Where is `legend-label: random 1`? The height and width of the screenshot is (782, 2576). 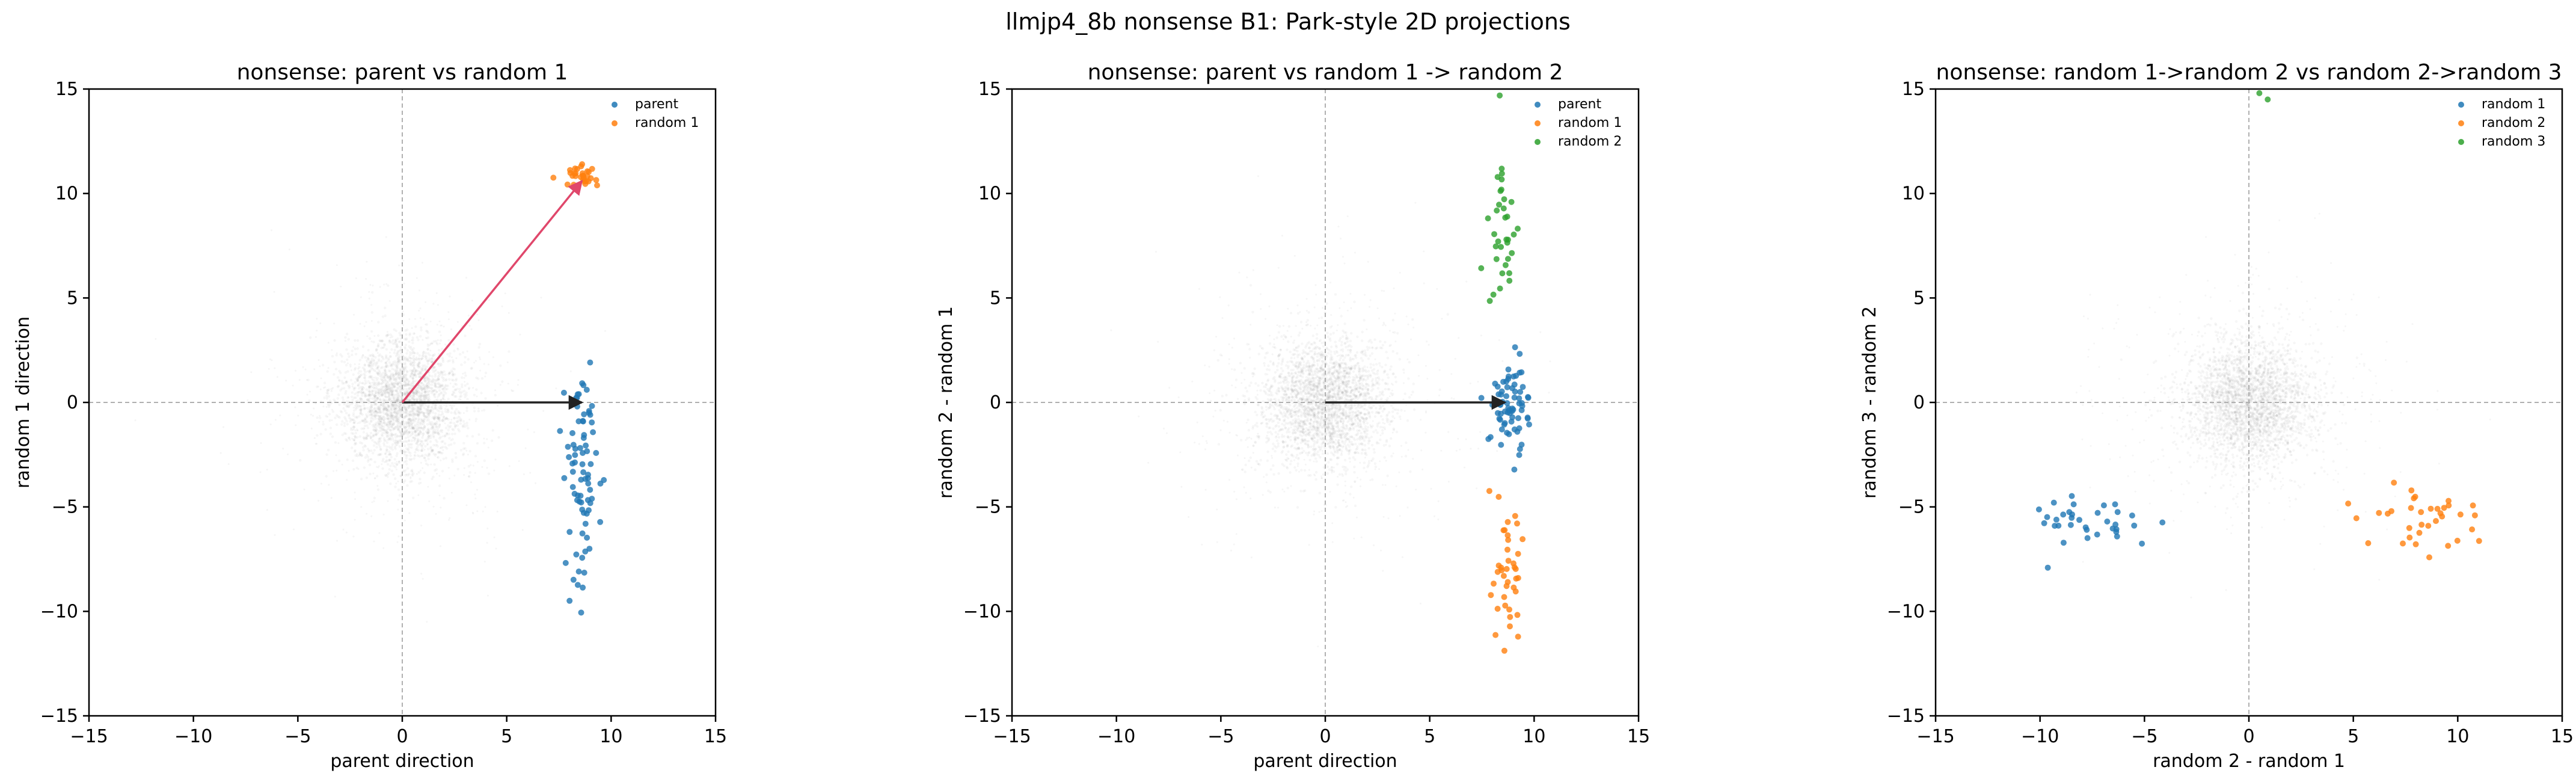 legend-label: random 1 is located at coordinates (667, 123).